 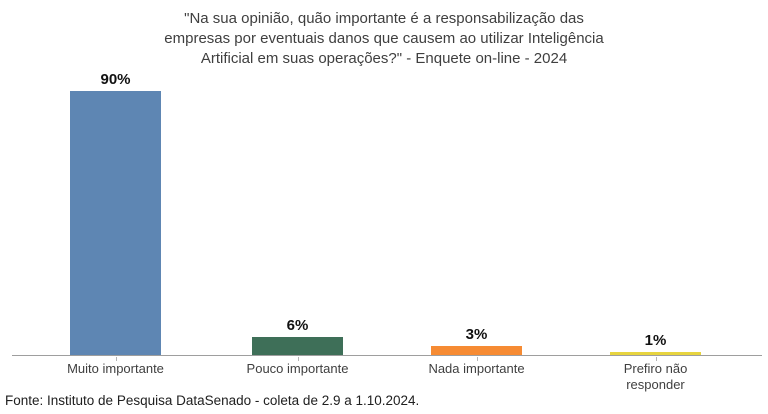 What do you see at coordinates (115, 368) in the screenshot?
I see `category-label: Muito importante` at bounding box center [115, 368].